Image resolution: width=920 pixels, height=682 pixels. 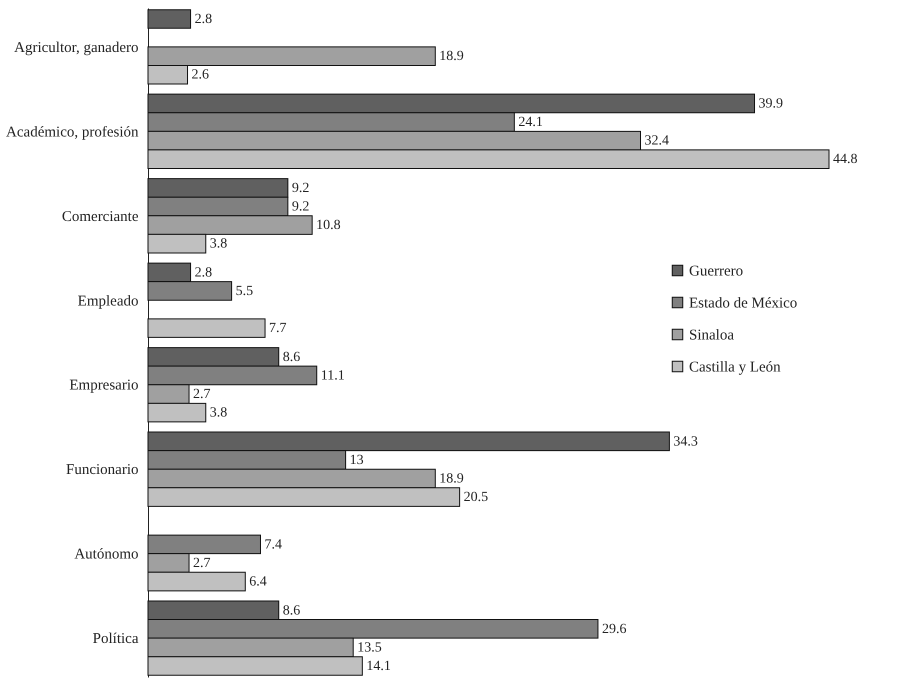 What do you see at coordinates (476, 498) in the screenshot?
I see `data-label: 20.5` at bounding box center [476, 498].